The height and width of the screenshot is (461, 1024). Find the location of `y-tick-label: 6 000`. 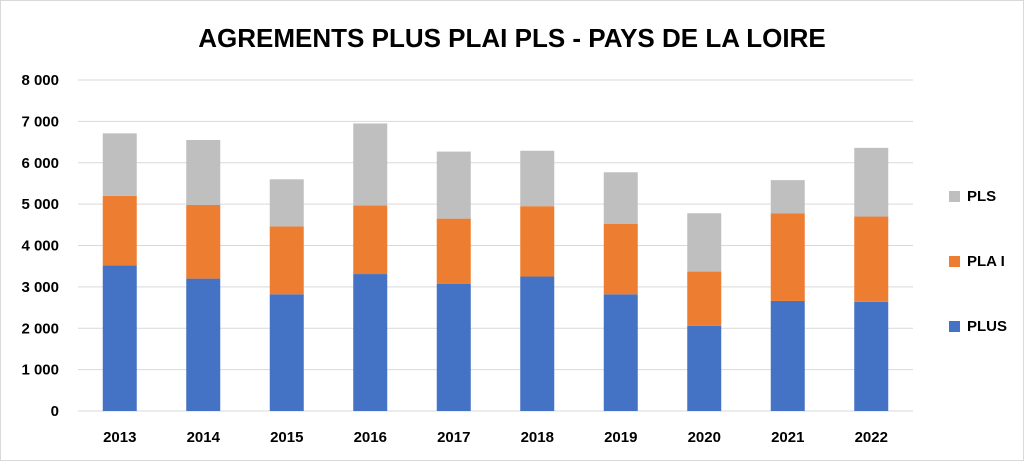

y-tick-label: 6 000 is located at coordinates (40, 163).